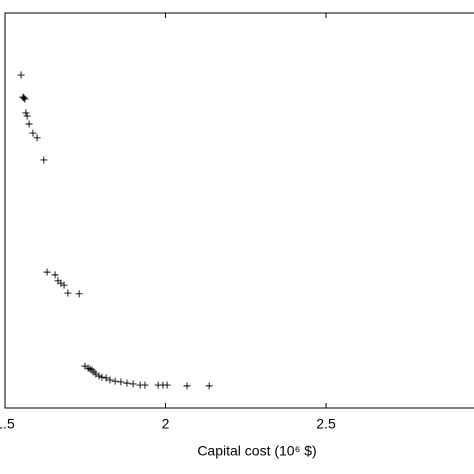 This screenshot has height=474, width=474. Describe the element at coordinates (326, 424) in the screenshot. I see `x-tick-label: 2.5` at that location.